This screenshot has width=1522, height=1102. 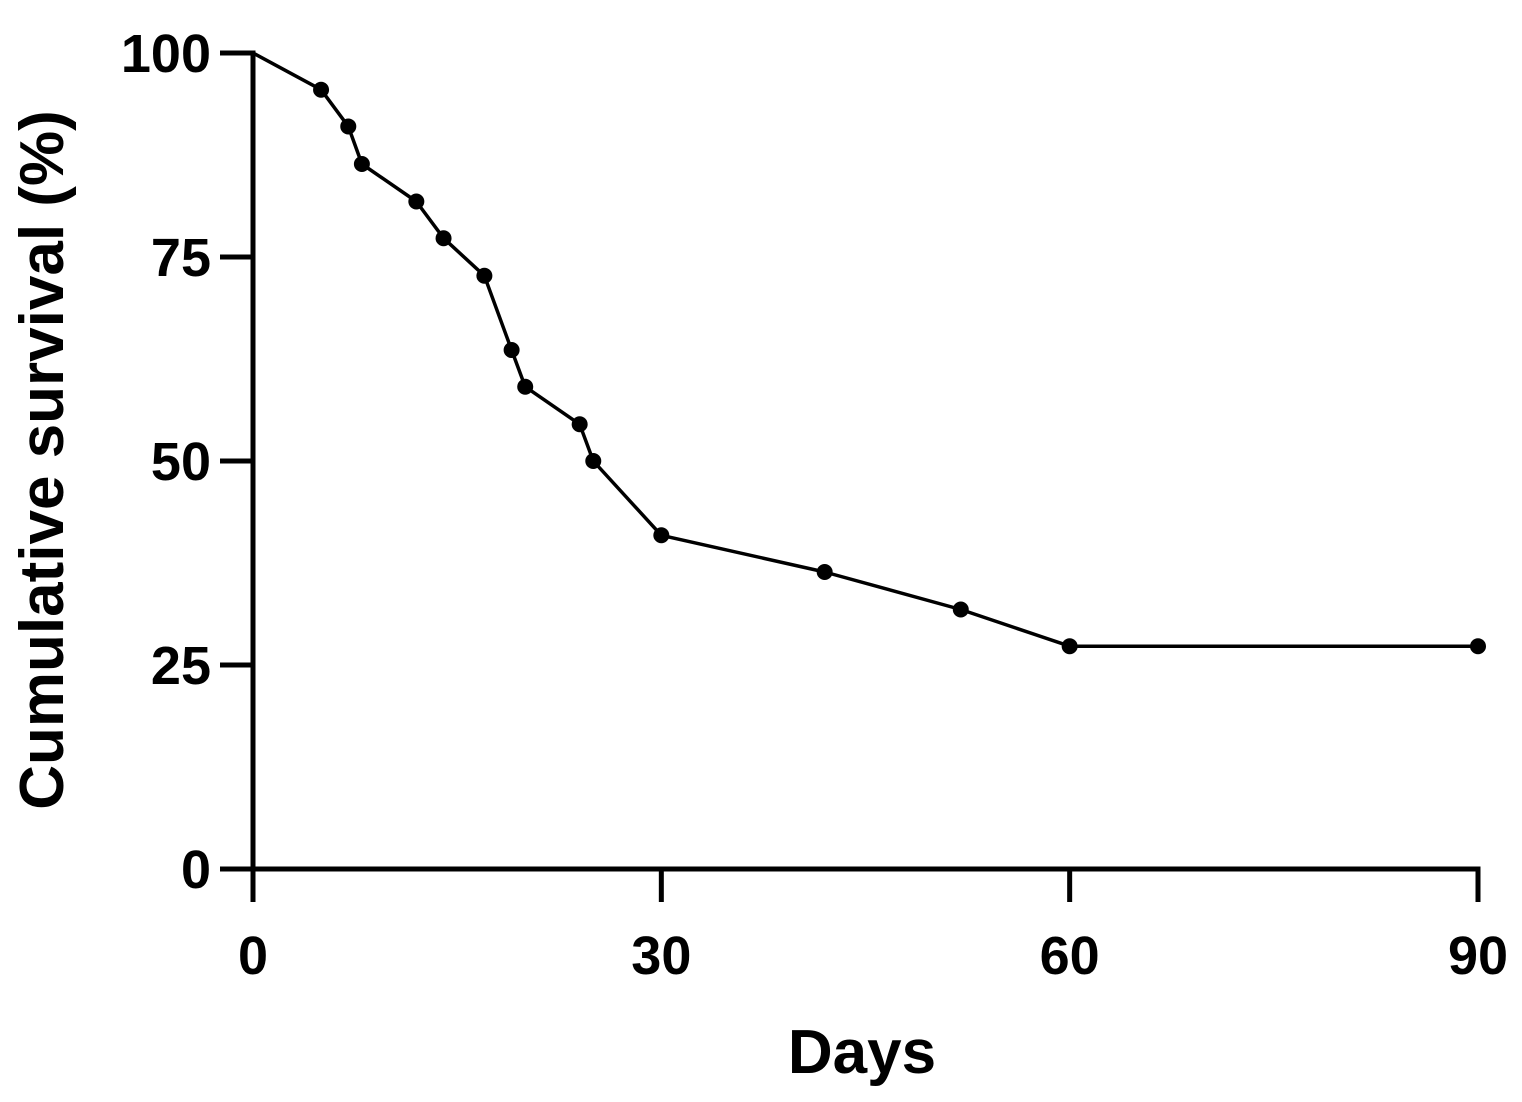 I want to click on x-tick-label: 90, so click(x=1478, y=956).